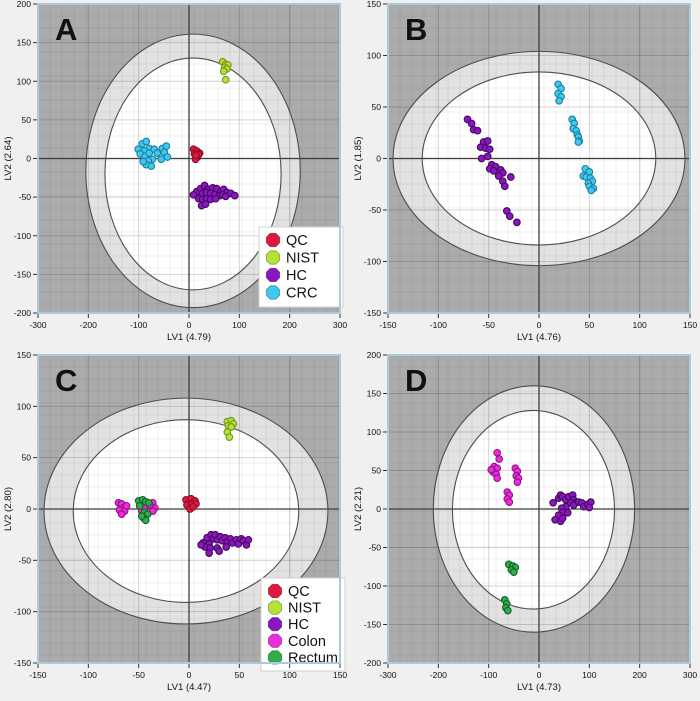  I want to click on y-axis-label: LV2 (1.85), so click(358, 158).